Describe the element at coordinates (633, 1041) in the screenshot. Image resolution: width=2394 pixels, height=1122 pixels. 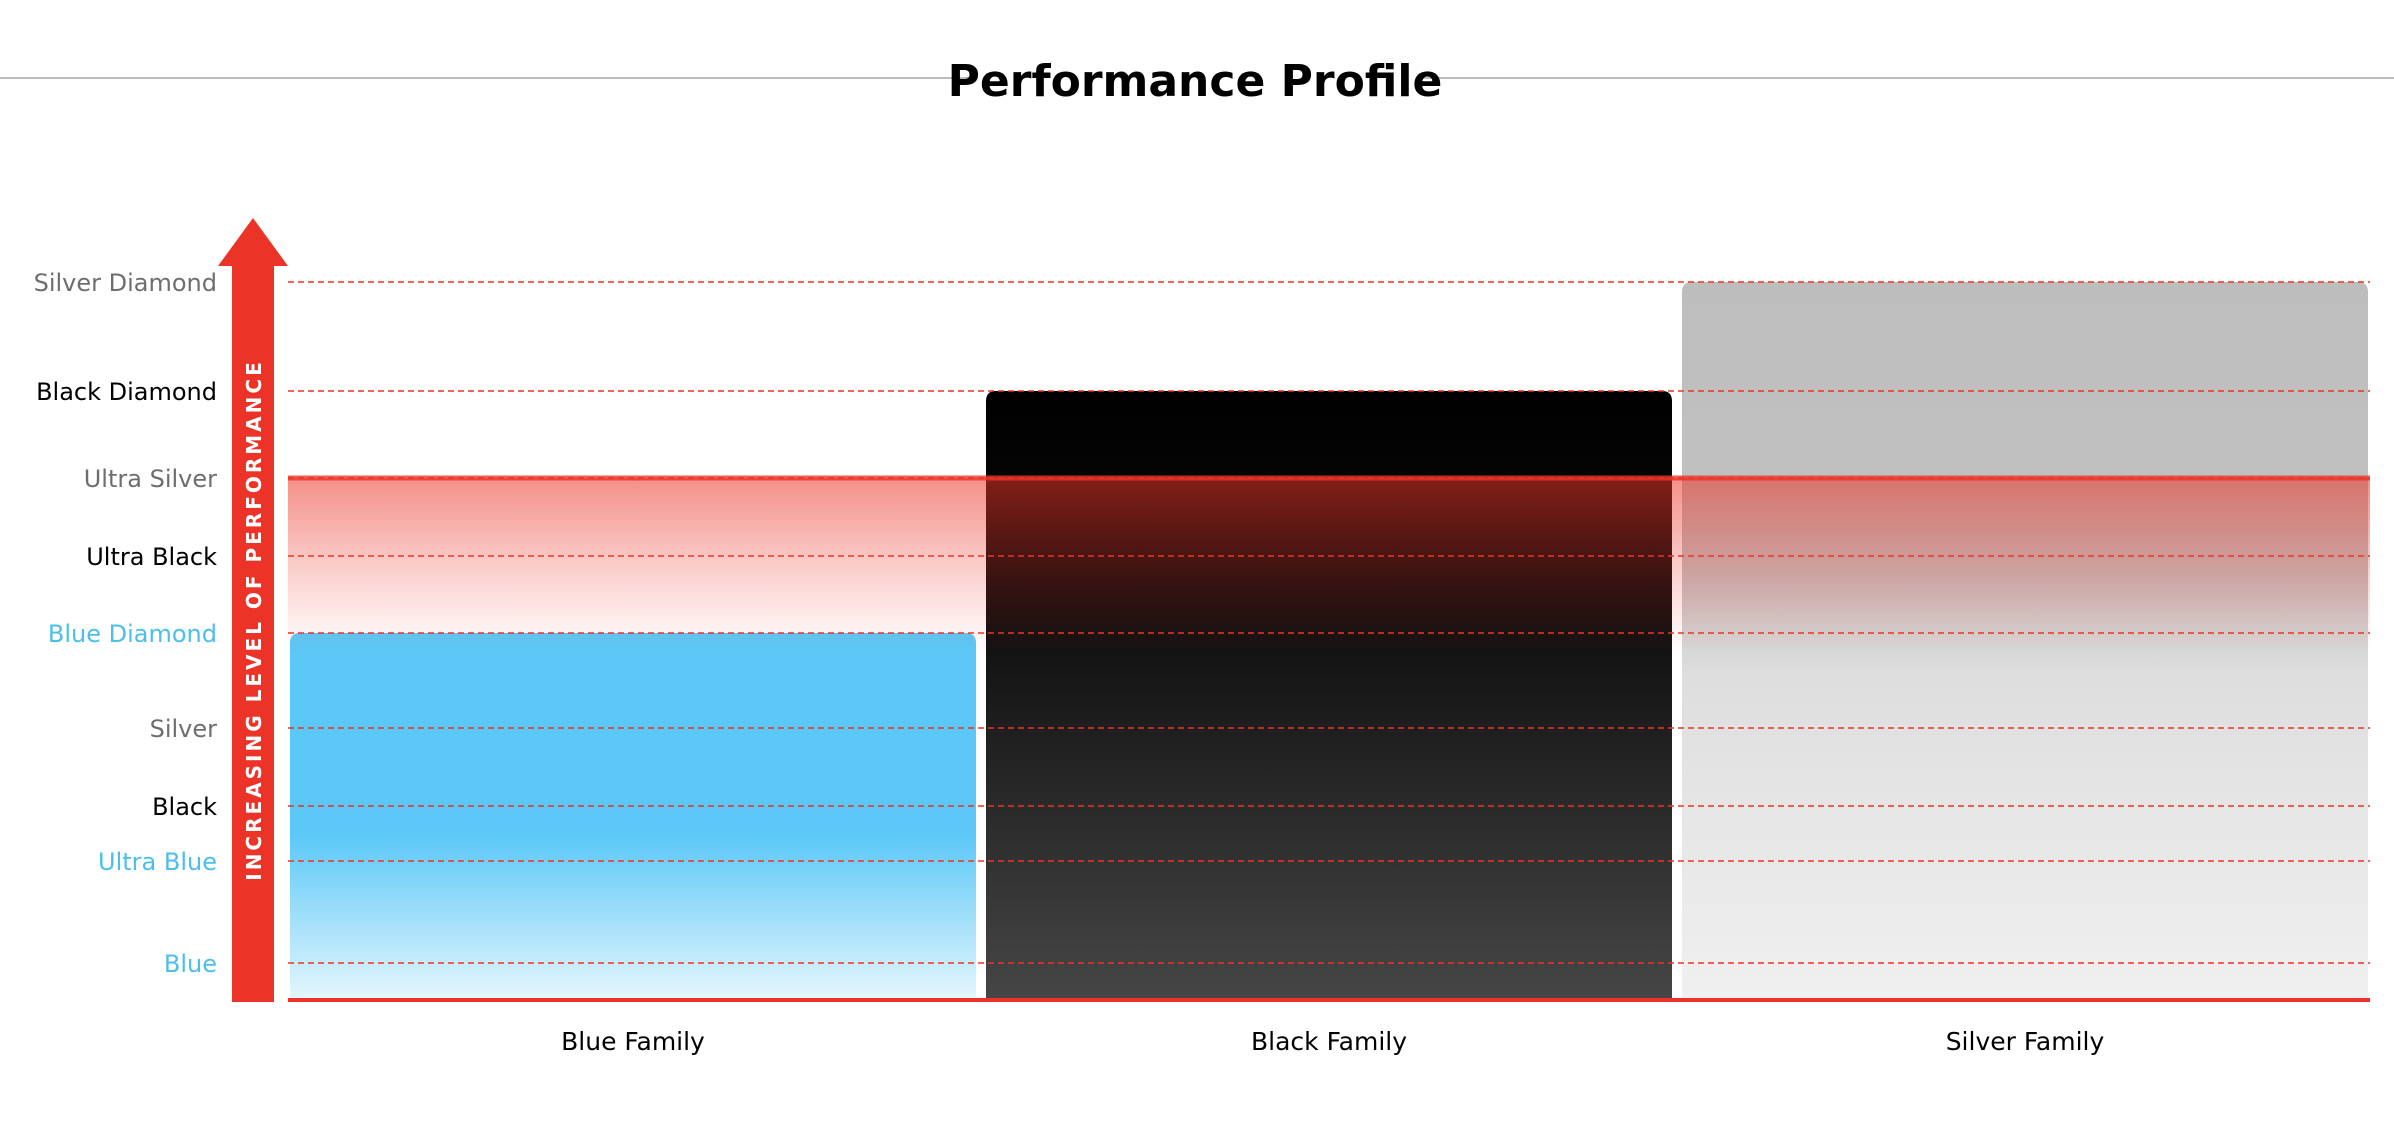
I see `x-category-label: Blue Family` at that location.